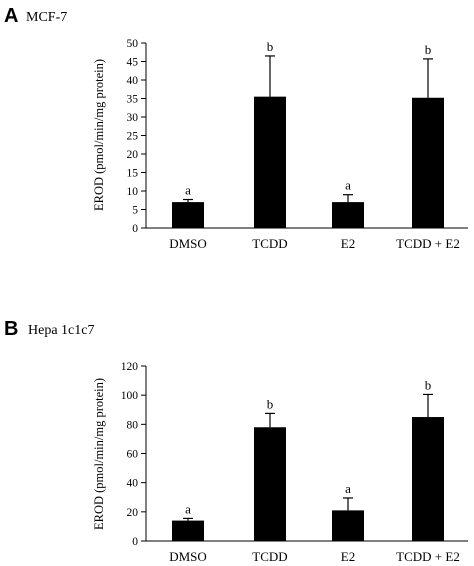 The height and width of the screenshot is (566, 474). Describe the element at coordinates (133, 137) in the screenshot. I see `panel-a-y-tick-label: 25` at that location.